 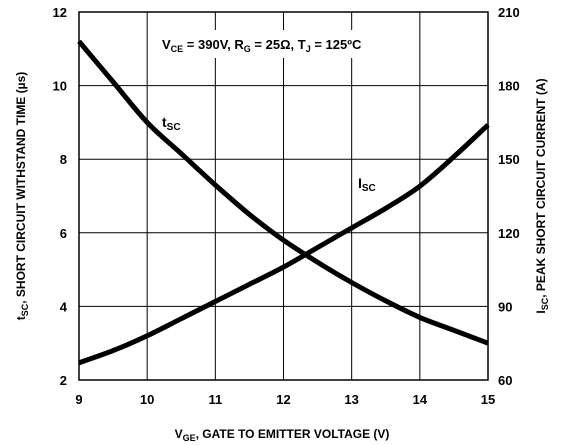 What do you see at coordinates (78, 399) in the screenshot?
I see `x-tick-label: 9` at bounding box center [78, 399].